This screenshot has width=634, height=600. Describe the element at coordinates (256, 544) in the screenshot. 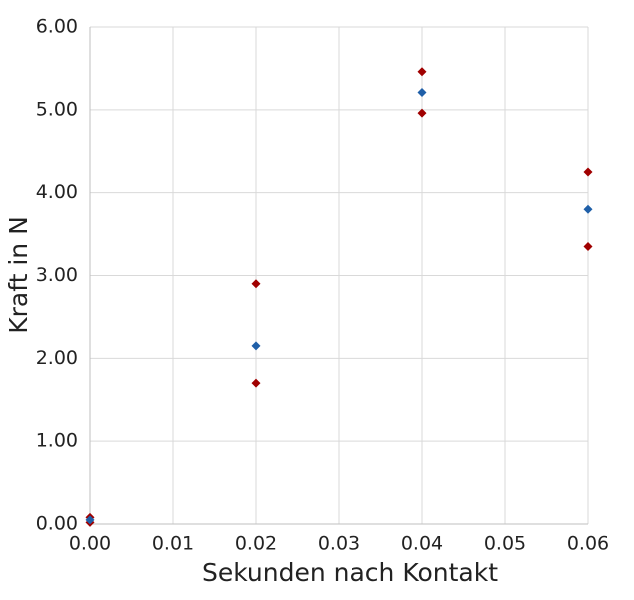

I see `x-tick-label: 0.02` at that location.